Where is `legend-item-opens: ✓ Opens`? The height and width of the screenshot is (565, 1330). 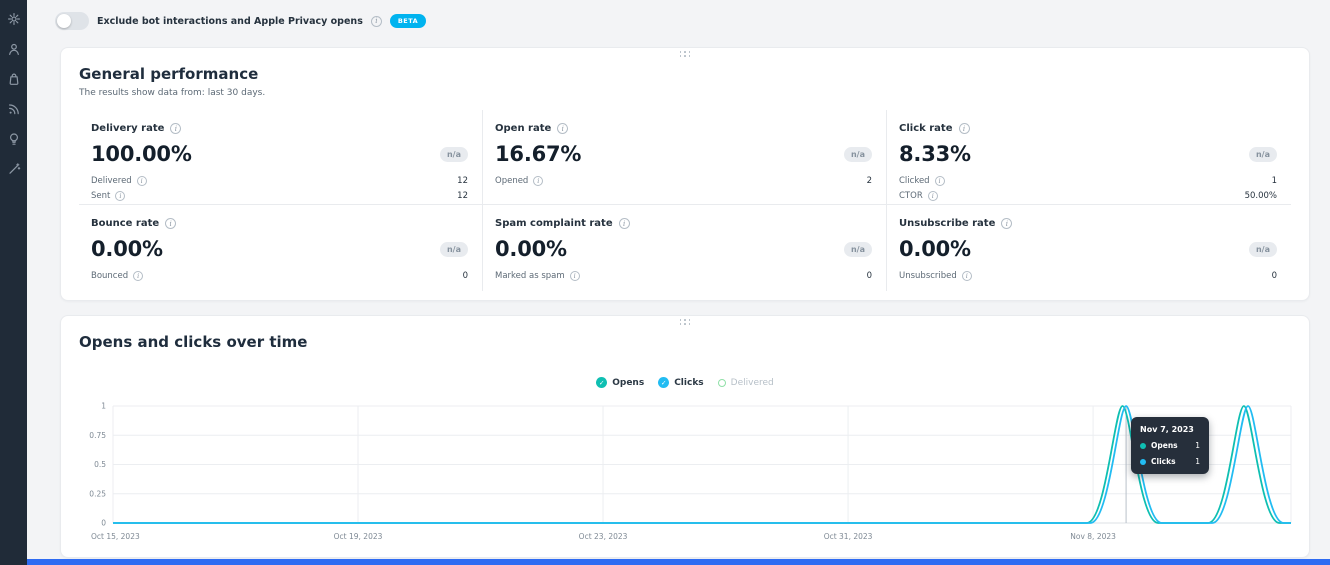
legend-item-opens: ✓ Opens is located at coordinates (620, 382).